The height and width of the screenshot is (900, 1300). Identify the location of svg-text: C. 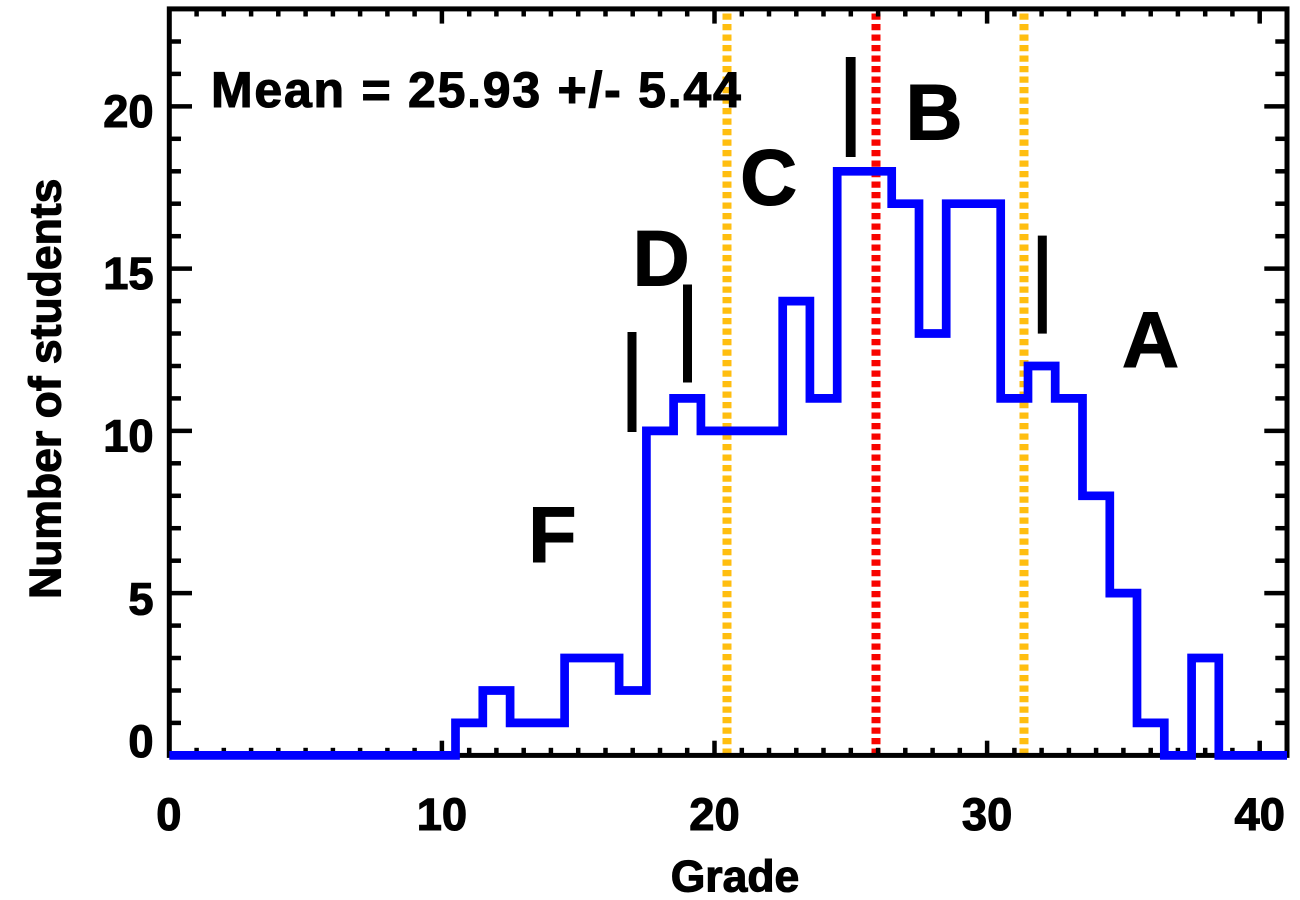
(768, 176).